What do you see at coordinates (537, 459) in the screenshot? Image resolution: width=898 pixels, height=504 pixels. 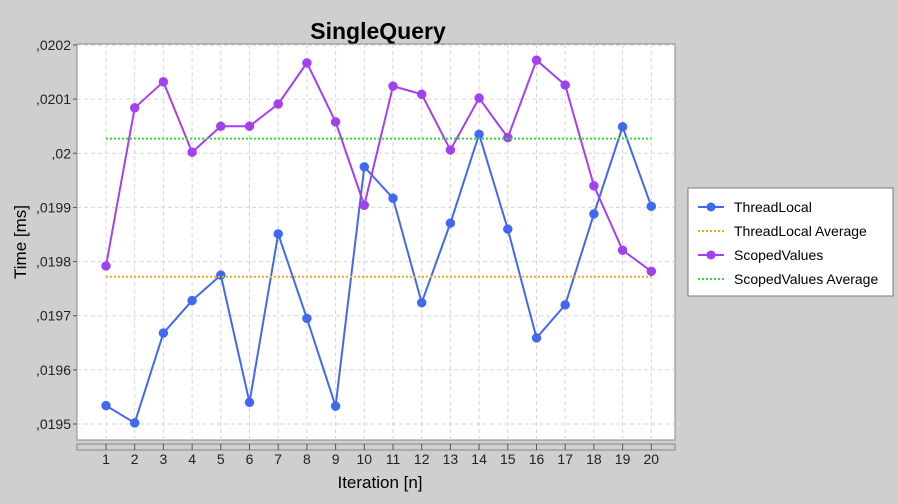 I see `x-tick-label: 16` at bounding box center [537, 459].